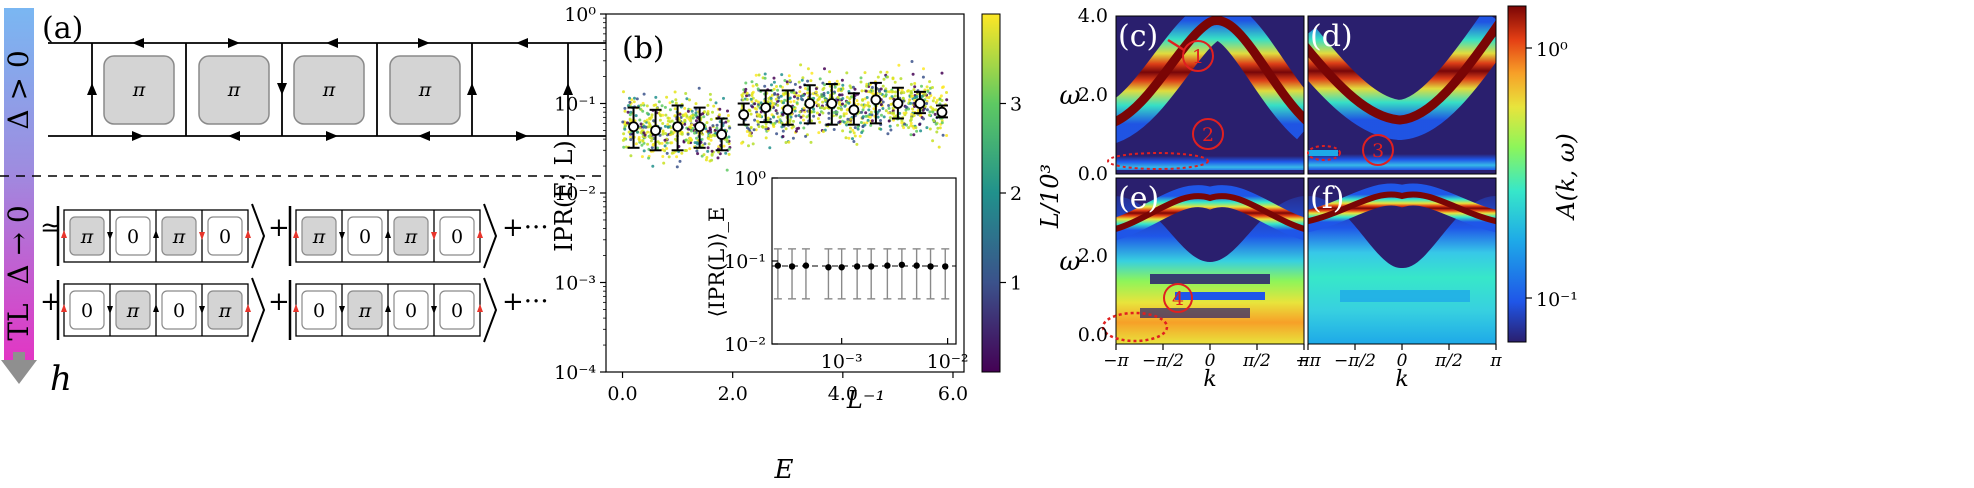  Describe the element at coordinates (575, 194) in the screenshot. I see `y-tick-label: 10⁻²` at that location.